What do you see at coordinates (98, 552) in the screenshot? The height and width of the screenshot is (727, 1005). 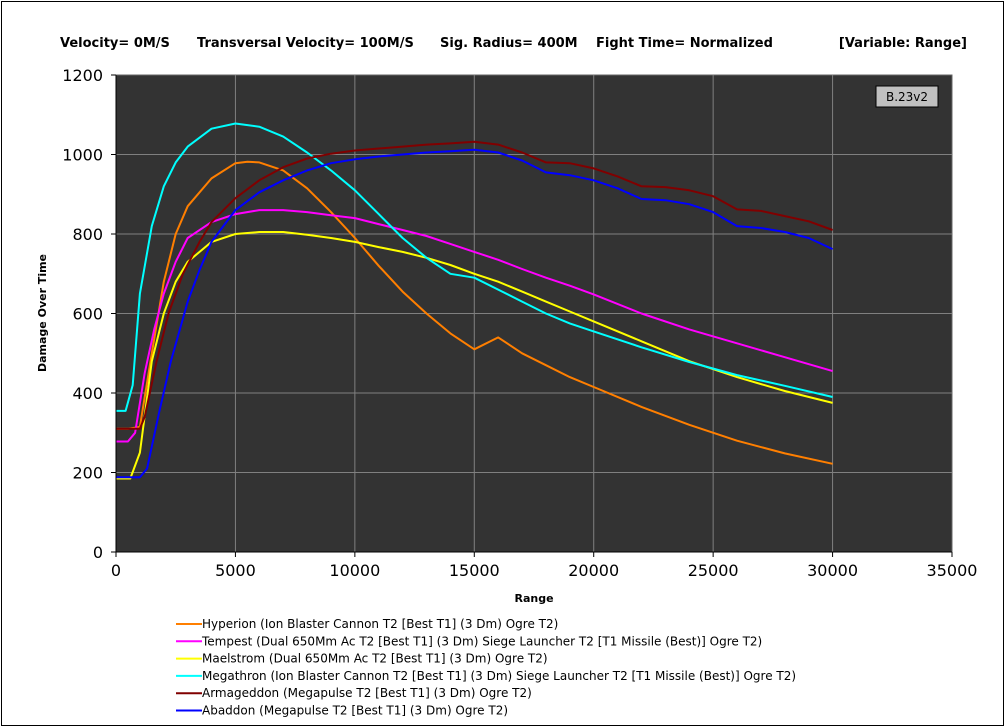 I see `y-tick-label: 0` at bounding box center [98, 552].